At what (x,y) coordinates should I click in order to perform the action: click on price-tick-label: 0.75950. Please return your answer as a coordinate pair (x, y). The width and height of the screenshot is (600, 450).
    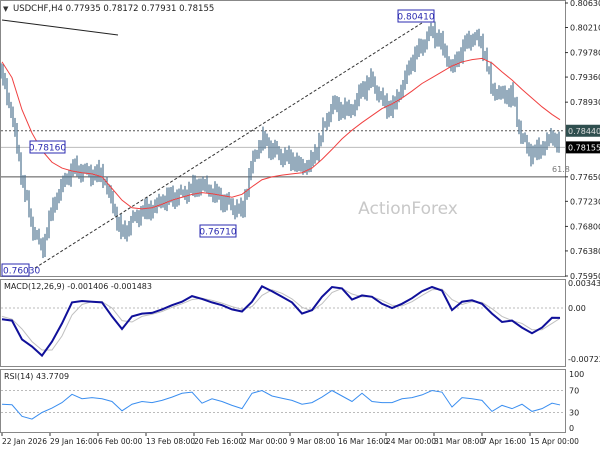
    Looking at the image, I should click on (585, 276).